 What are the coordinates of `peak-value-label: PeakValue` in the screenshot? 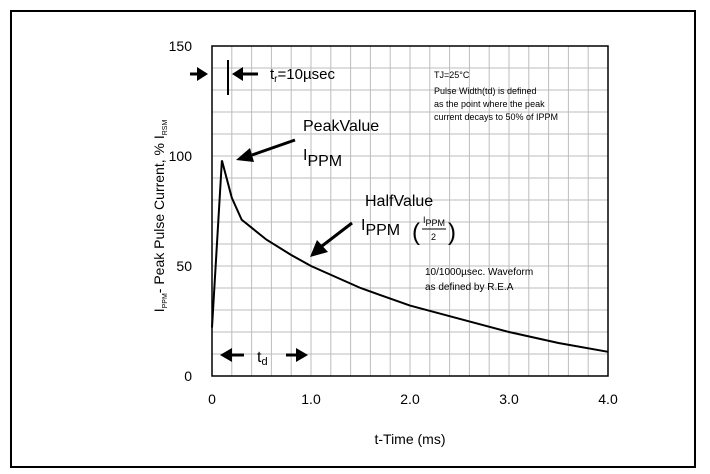 It's located at (341, 126).